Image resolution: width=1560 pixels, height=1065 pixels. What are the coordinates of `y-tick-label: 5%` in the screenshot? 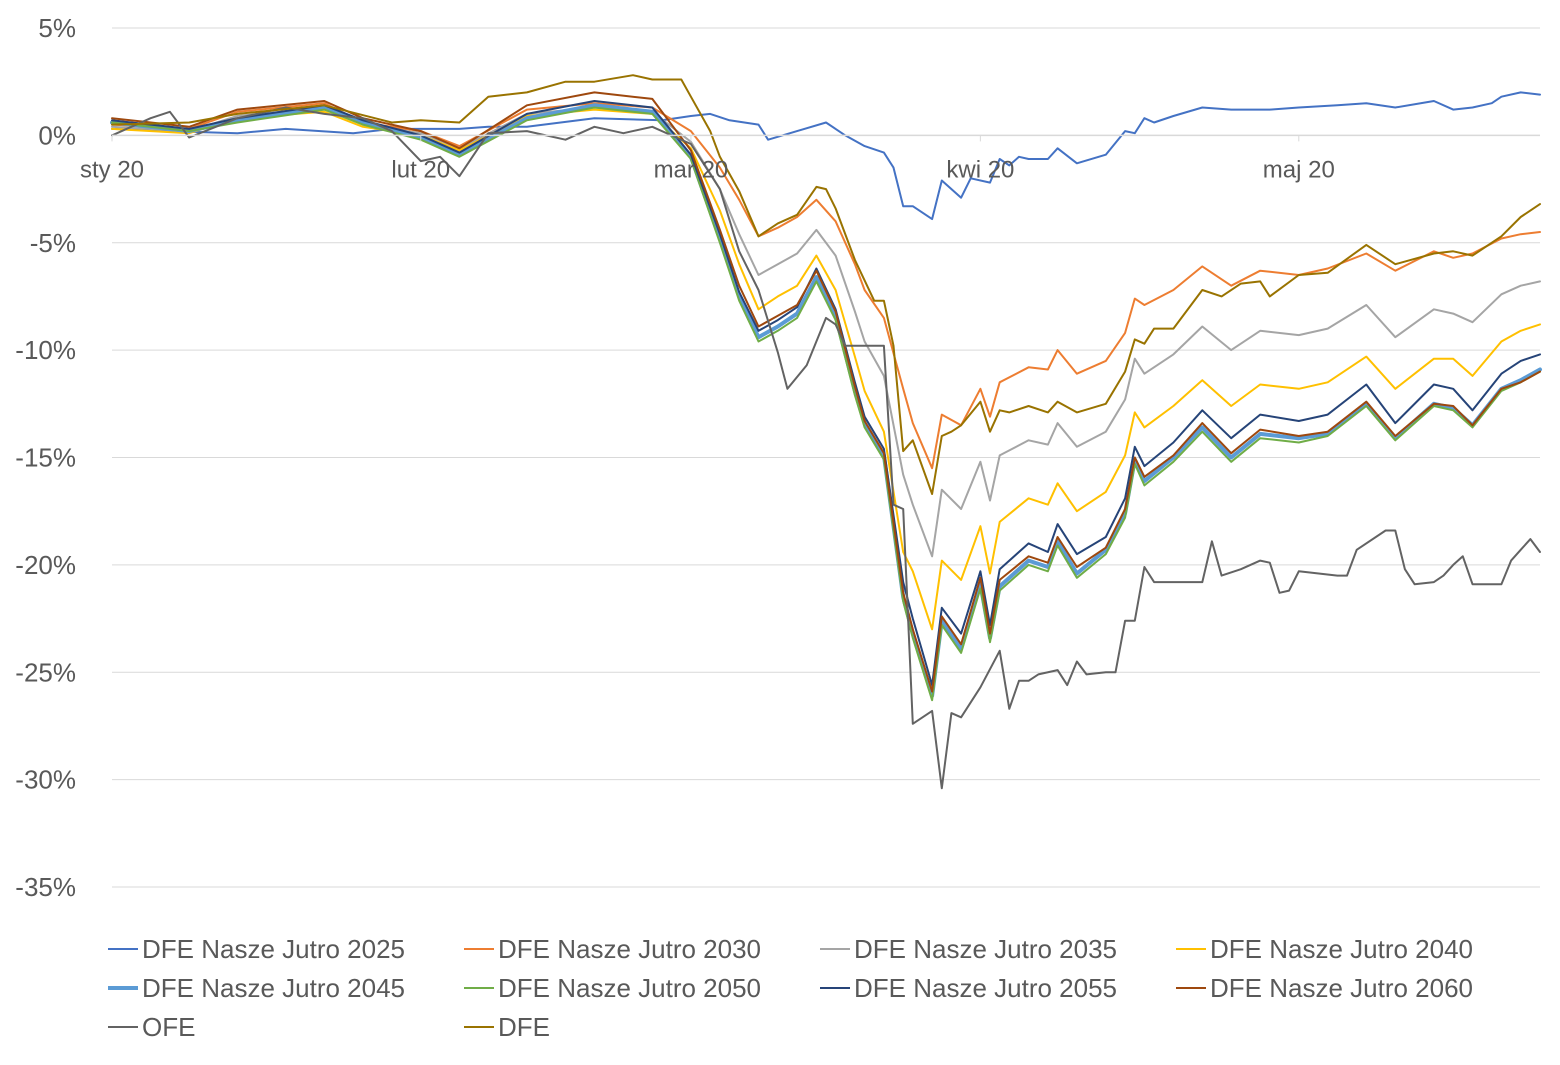 It's located at (57, 28).